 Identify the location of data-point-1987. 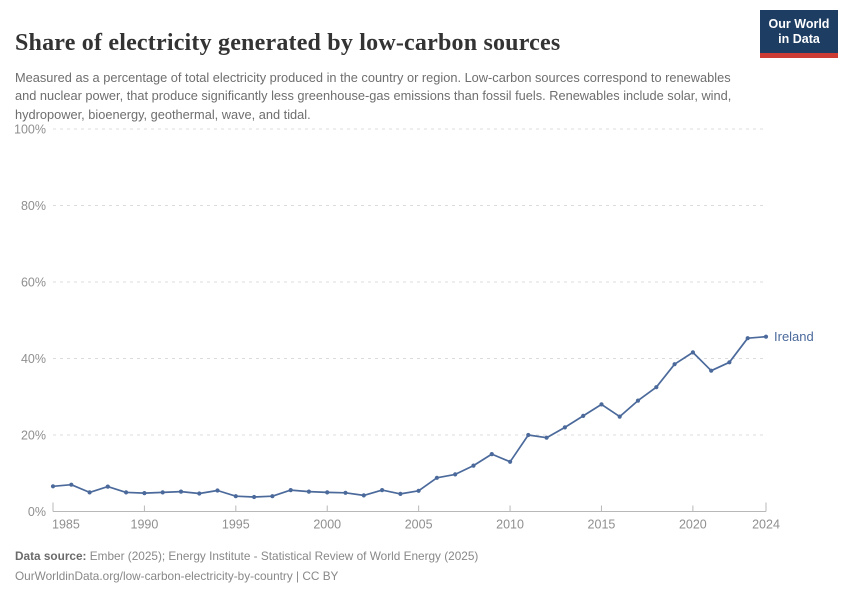
(89, 492).